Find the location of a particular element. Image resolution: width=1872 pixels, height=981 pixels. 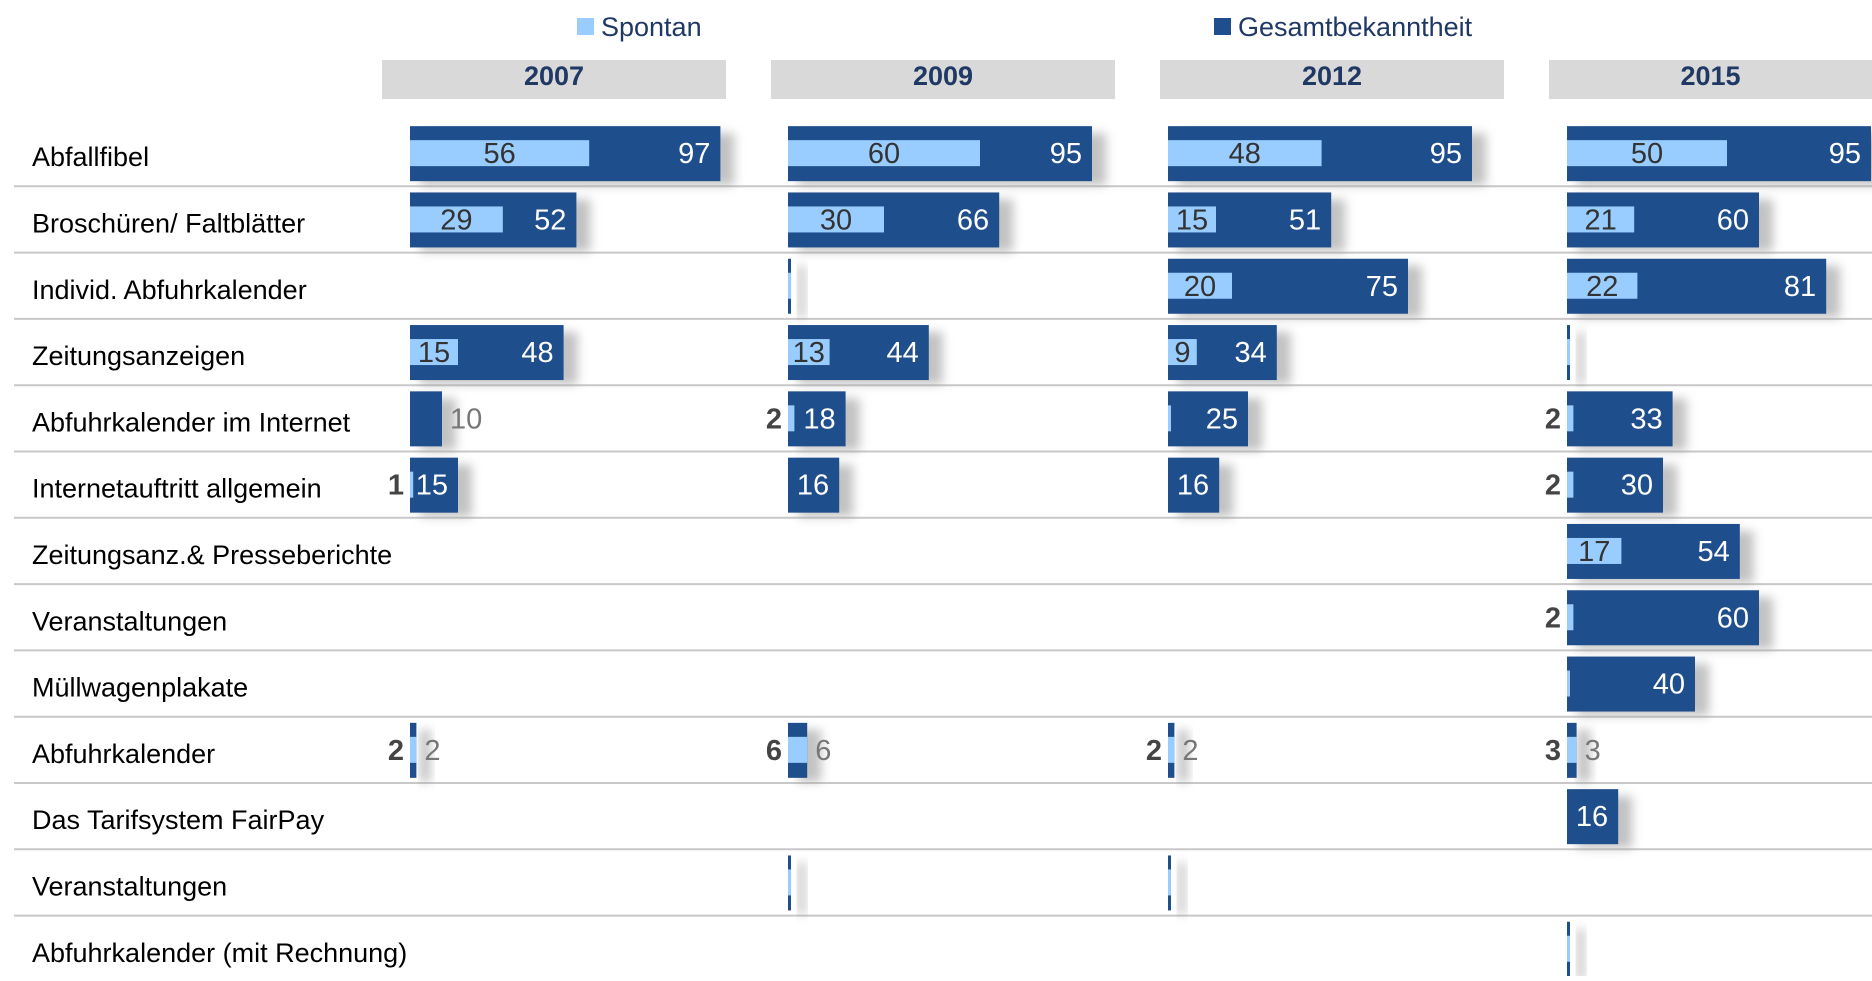

value-label-spontan: 21 is located at coordinates (1600, 220).